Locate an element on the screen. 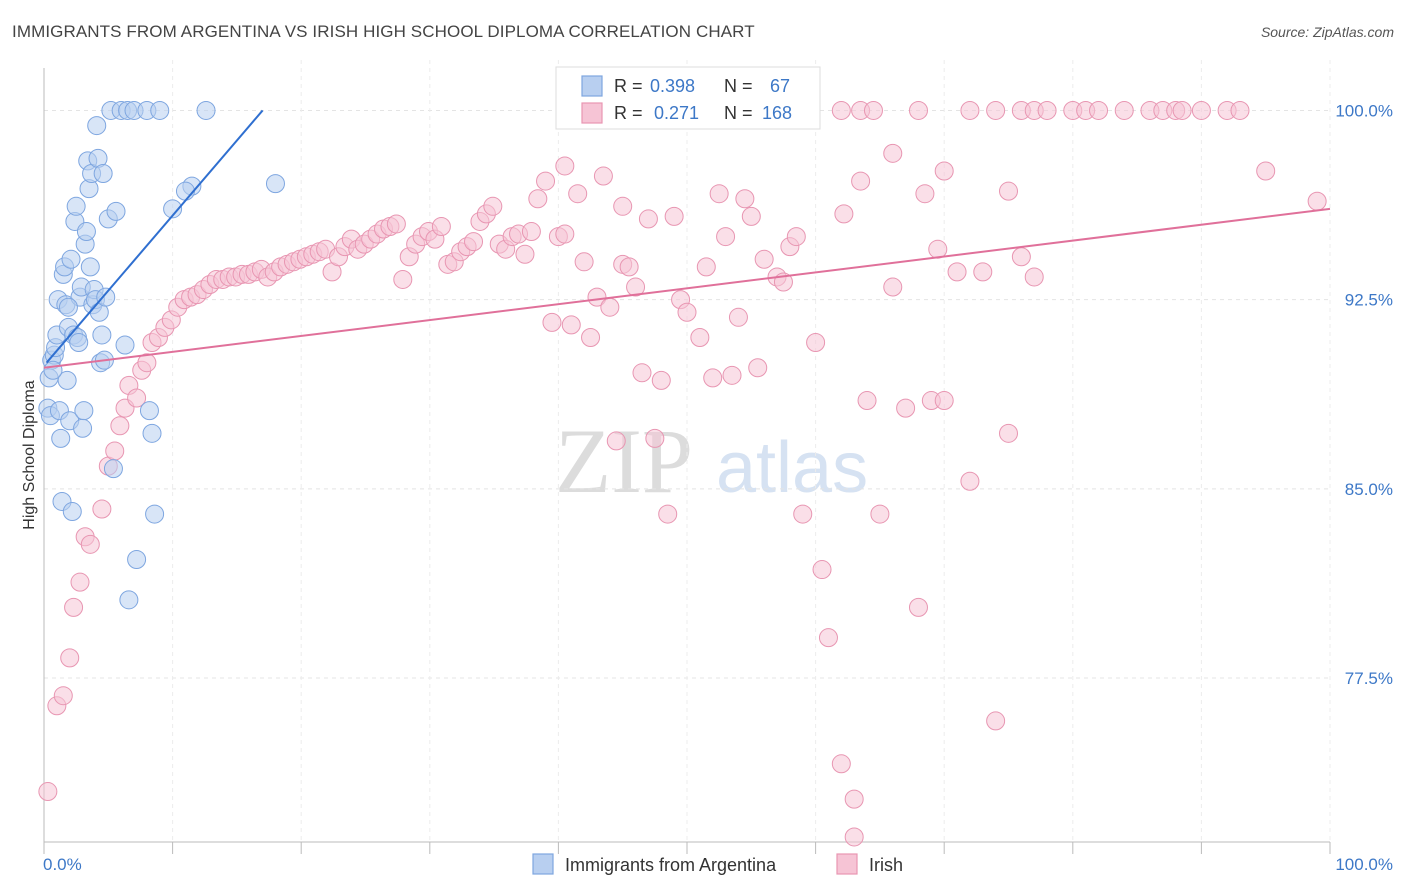 Image resolution: width=1406 pixels, height=892 pixels. stats-legend-n-value-irish: 168 is located at coordinates (777, 113).